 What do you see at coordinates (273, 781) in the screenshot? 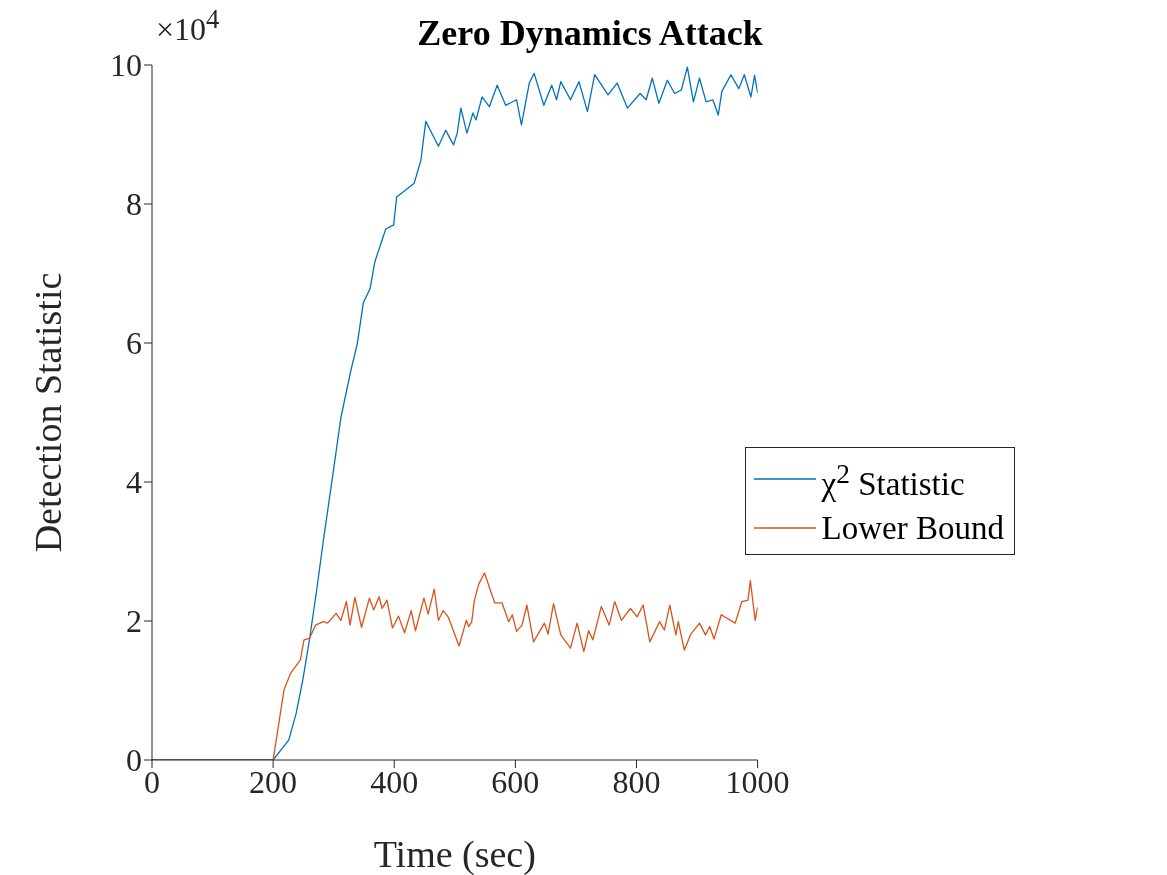
I see `x-tick-label: 200` at bounding box center [273, 781].